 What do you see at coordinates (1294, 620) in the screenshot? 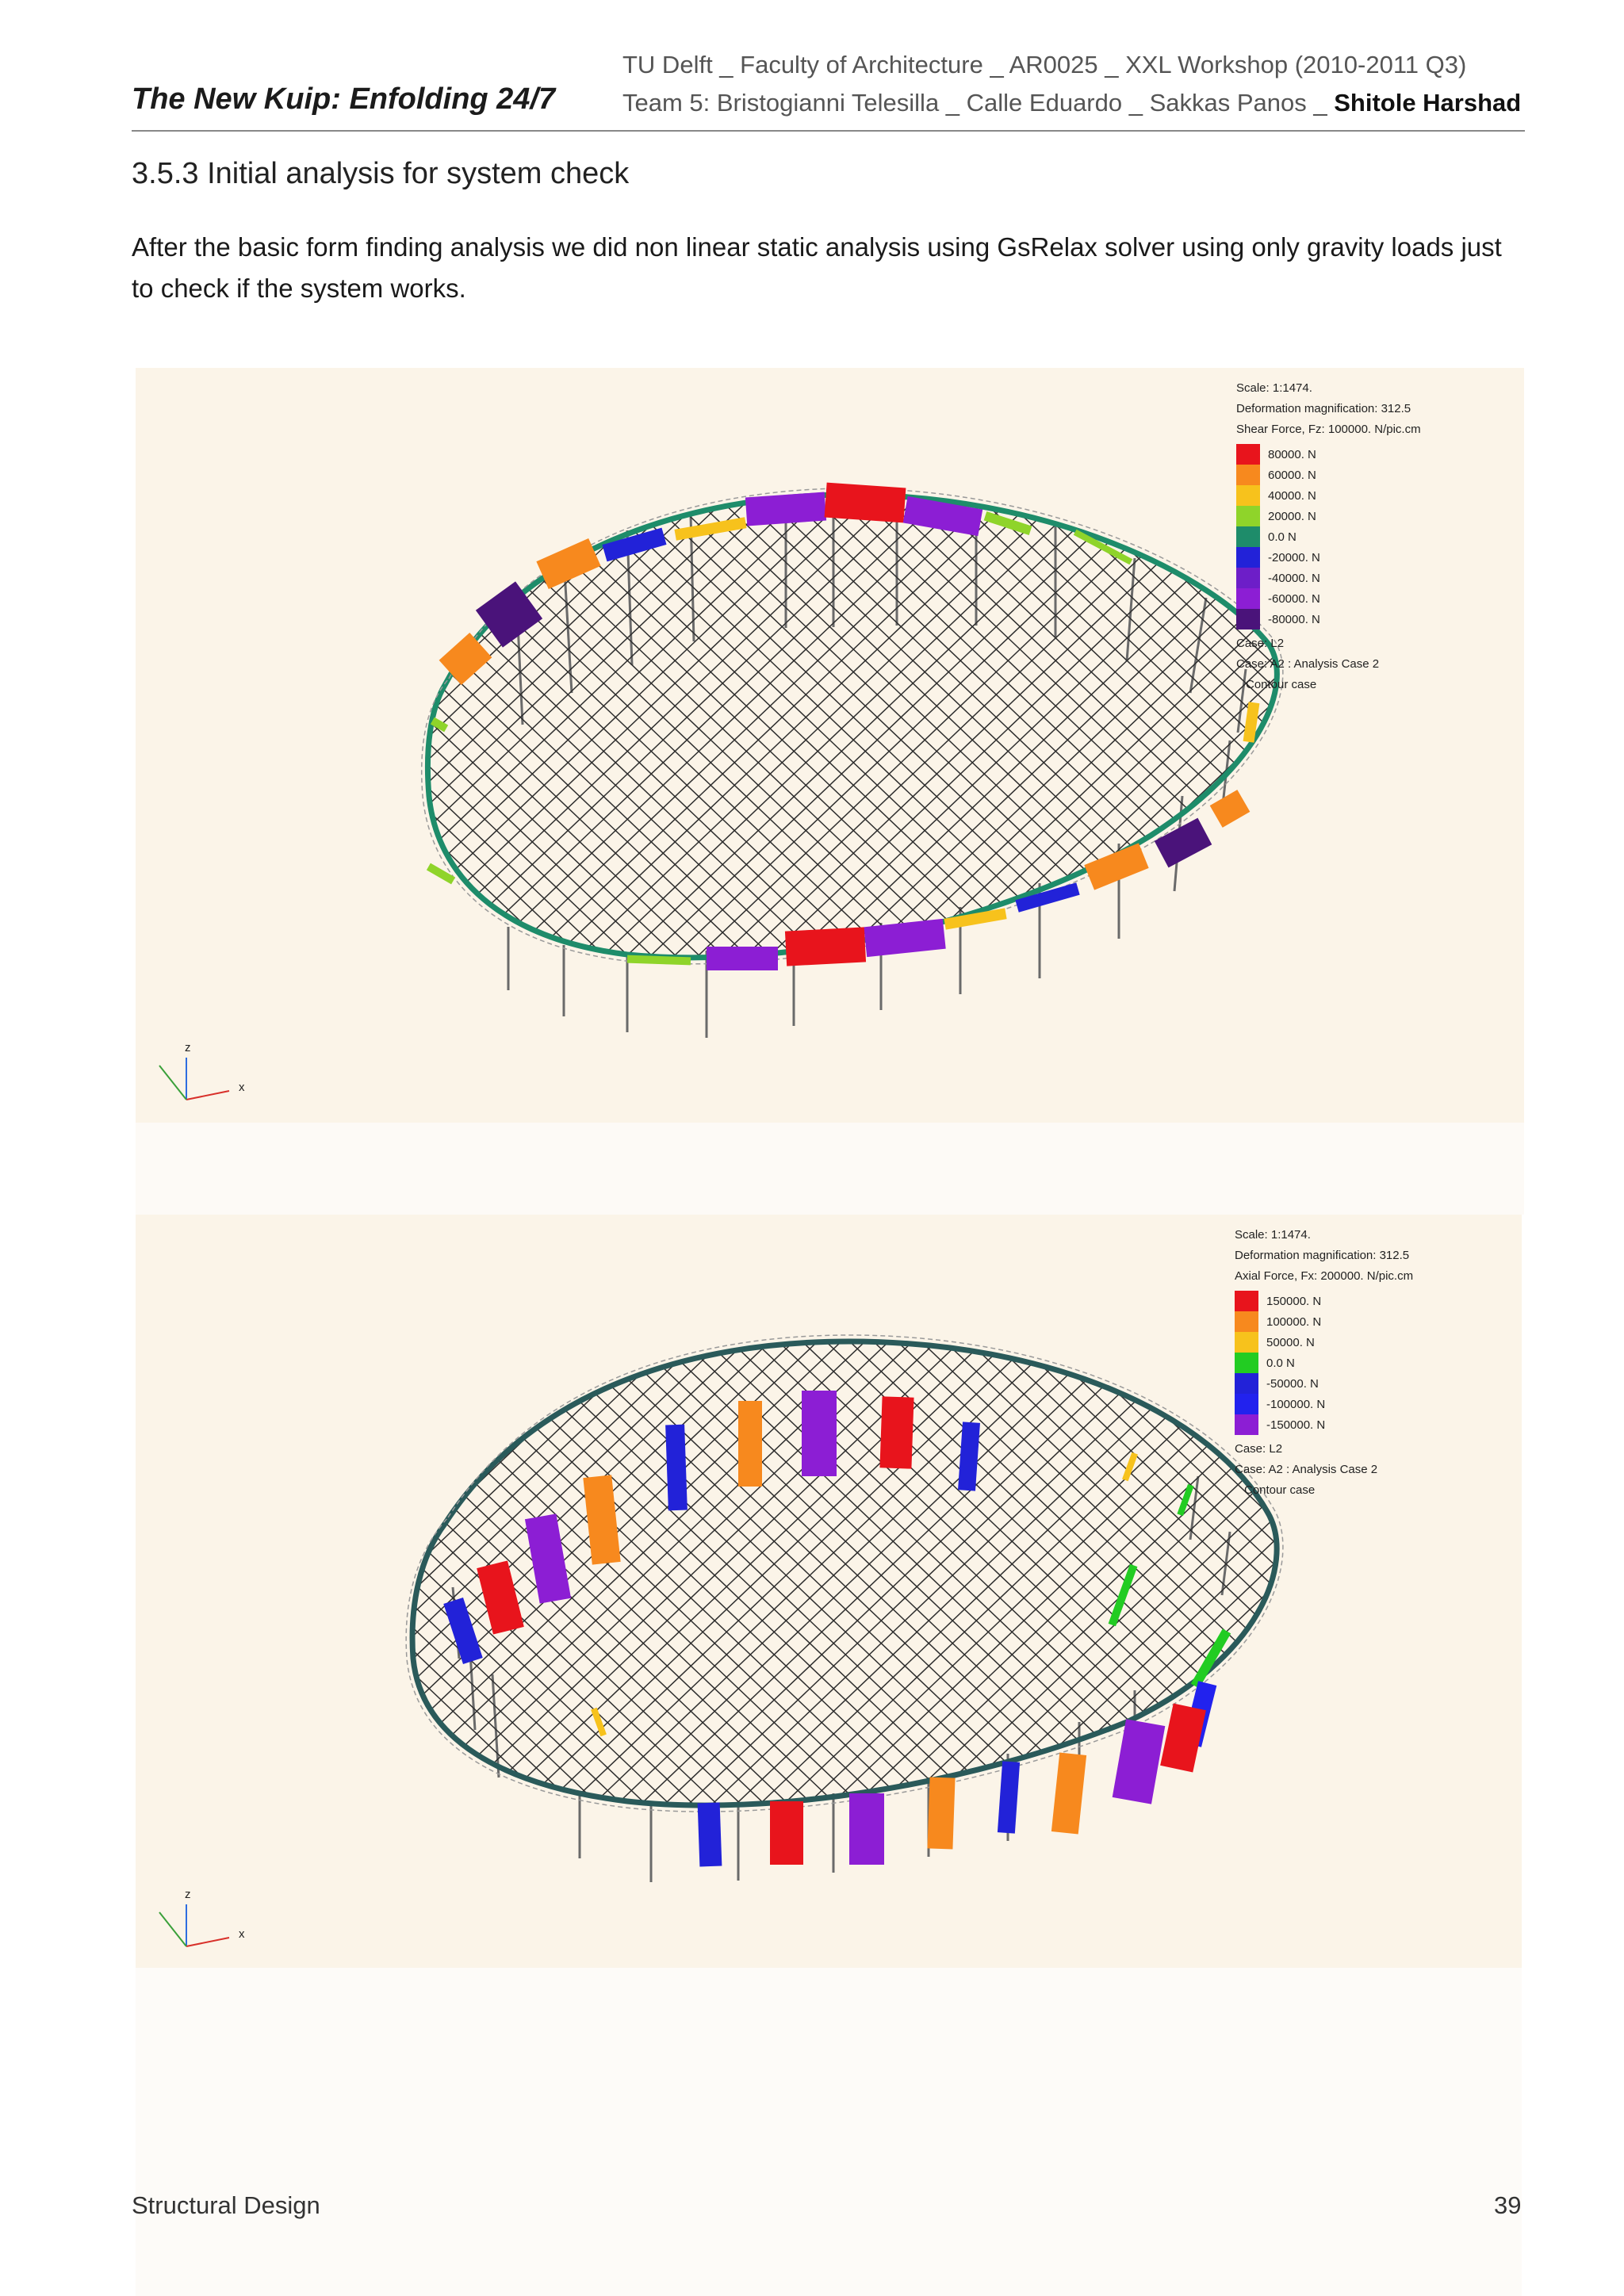
I see `legend-label: -80000. N` at bounding box center [1294, 620].